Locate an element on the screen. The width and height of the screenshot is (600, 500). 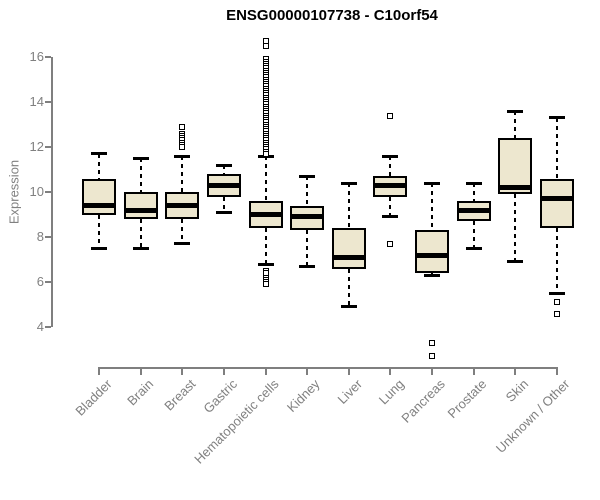
x-tick-label: Lung is located at coordinates (391, 392).